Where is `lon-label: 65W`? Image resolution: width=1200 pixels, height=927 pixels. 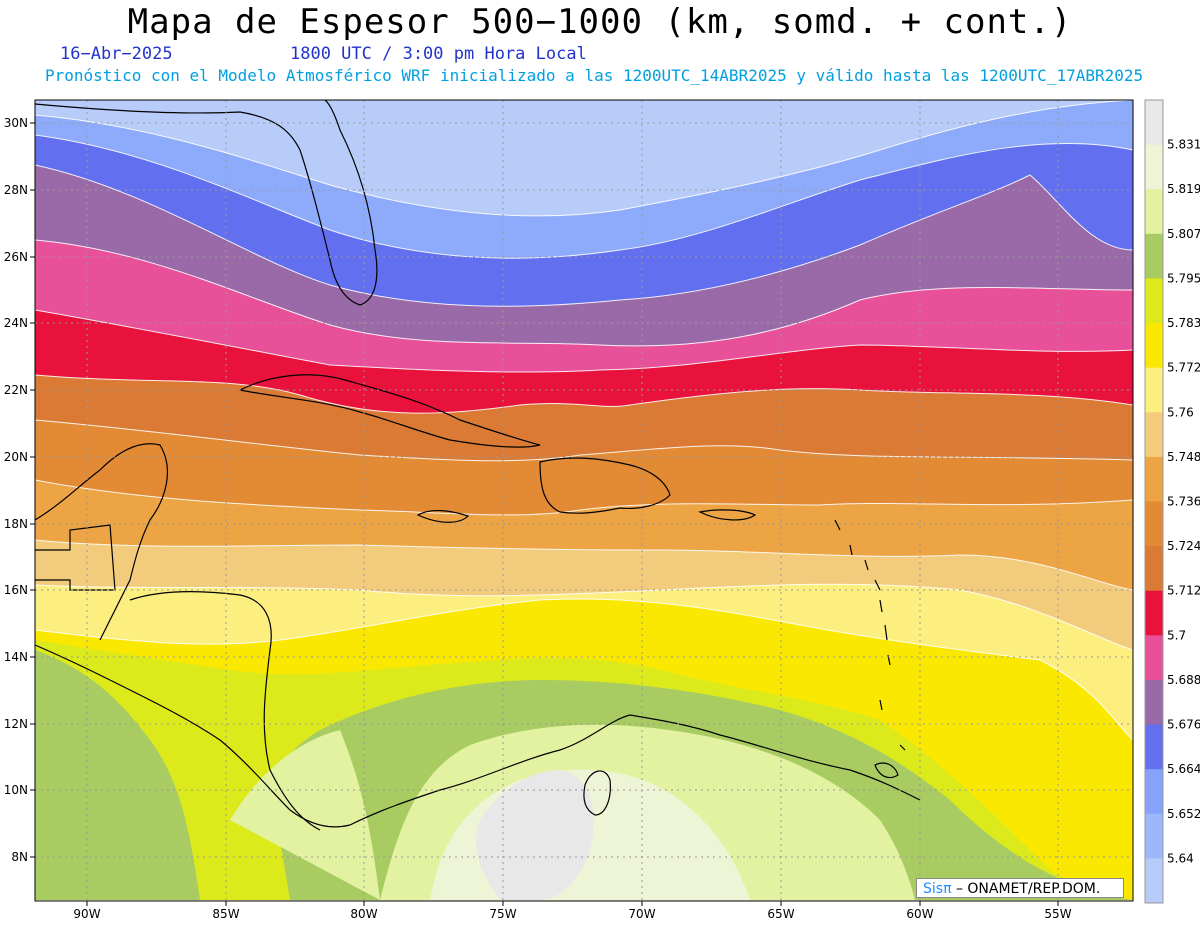
lon-label: 65W is located at coordinates (780, 914).